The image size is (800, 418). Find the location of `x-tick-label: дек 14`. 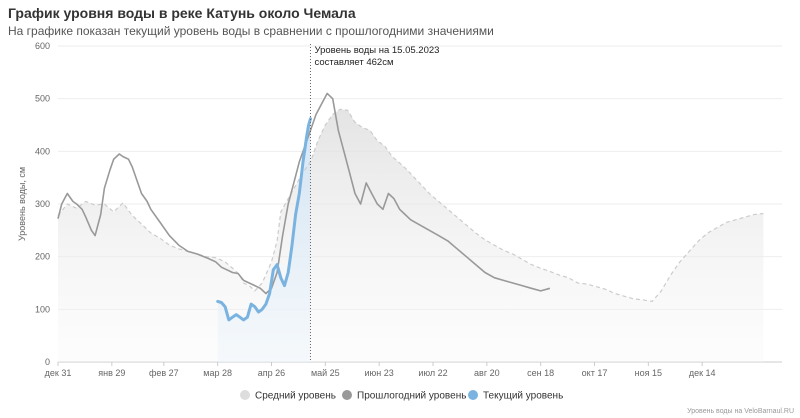

x-tick-label: дек 14 is located at coordinates (702, 373).